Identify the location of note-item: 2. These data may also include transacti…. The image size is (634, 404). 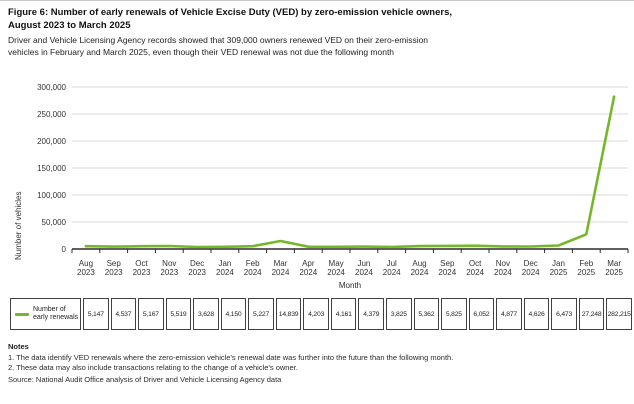
(153, 367).